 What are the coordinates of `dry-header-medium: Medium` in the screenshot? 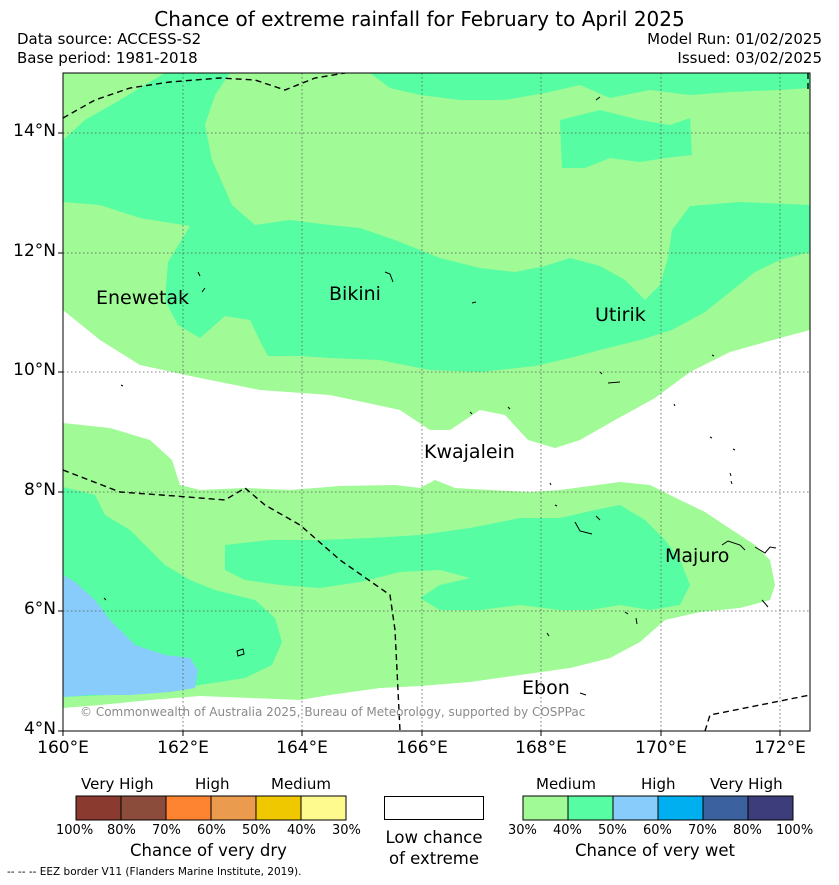 It's located at (301, 784).